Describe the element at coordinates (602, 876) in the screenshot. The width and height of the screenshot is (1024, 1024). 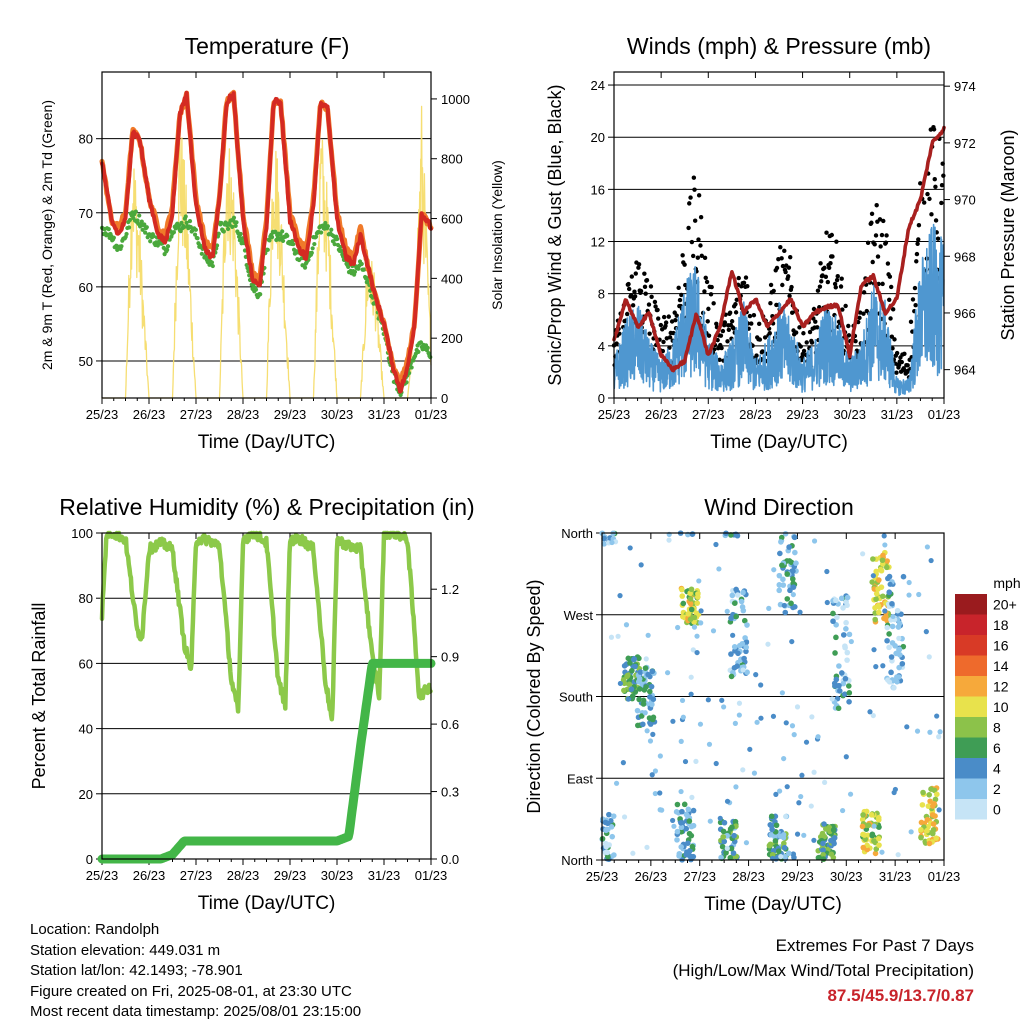
I see `x-tick-label: 25/23` at that location.